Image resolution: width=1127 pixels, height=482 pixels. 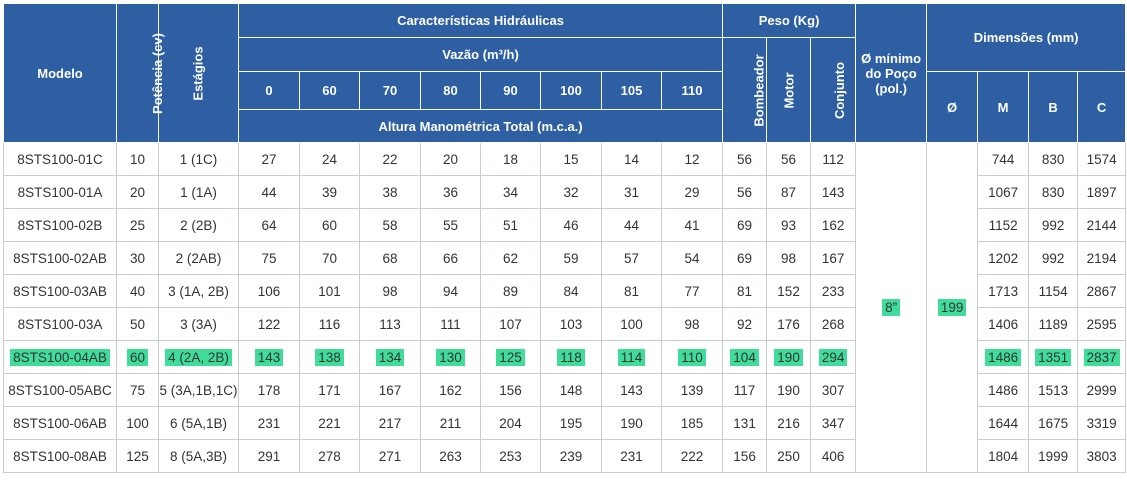 I want to click on cell-potencia: 10, so click(x=137, y=159).